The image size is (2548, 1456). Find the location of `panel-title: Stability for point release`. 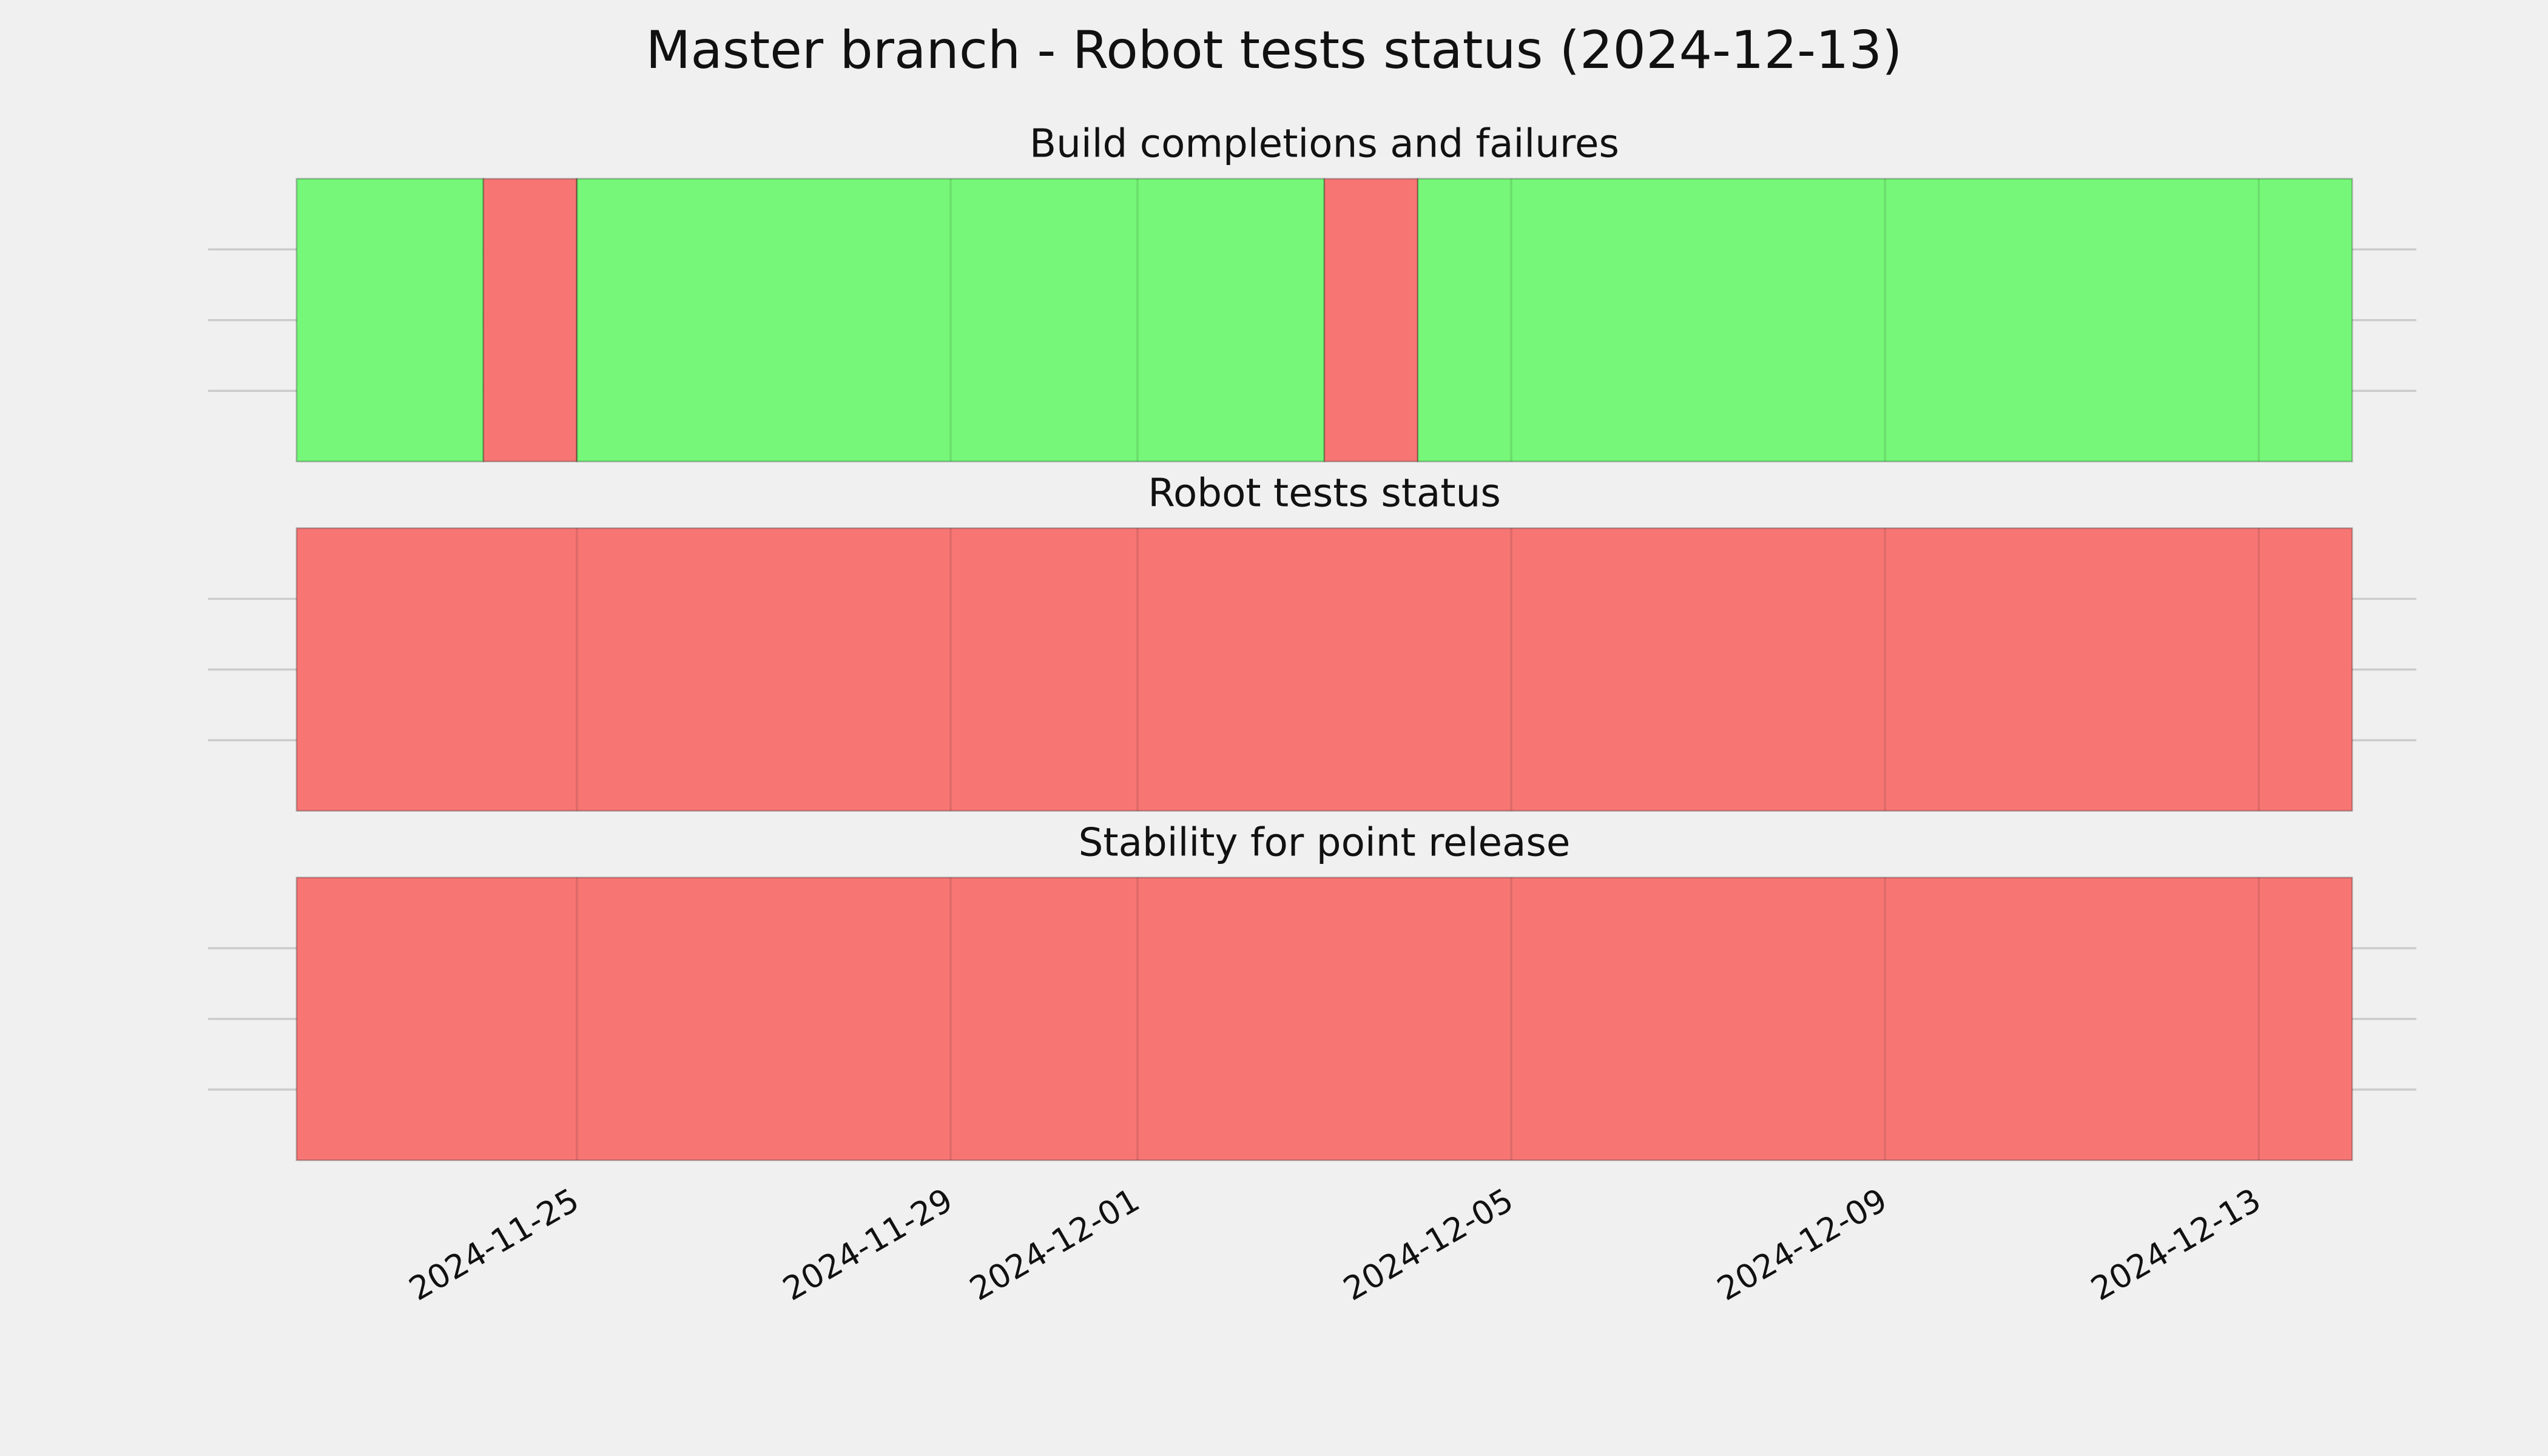

panel-title: Stability for point release is located at coordinates (1325, 842).